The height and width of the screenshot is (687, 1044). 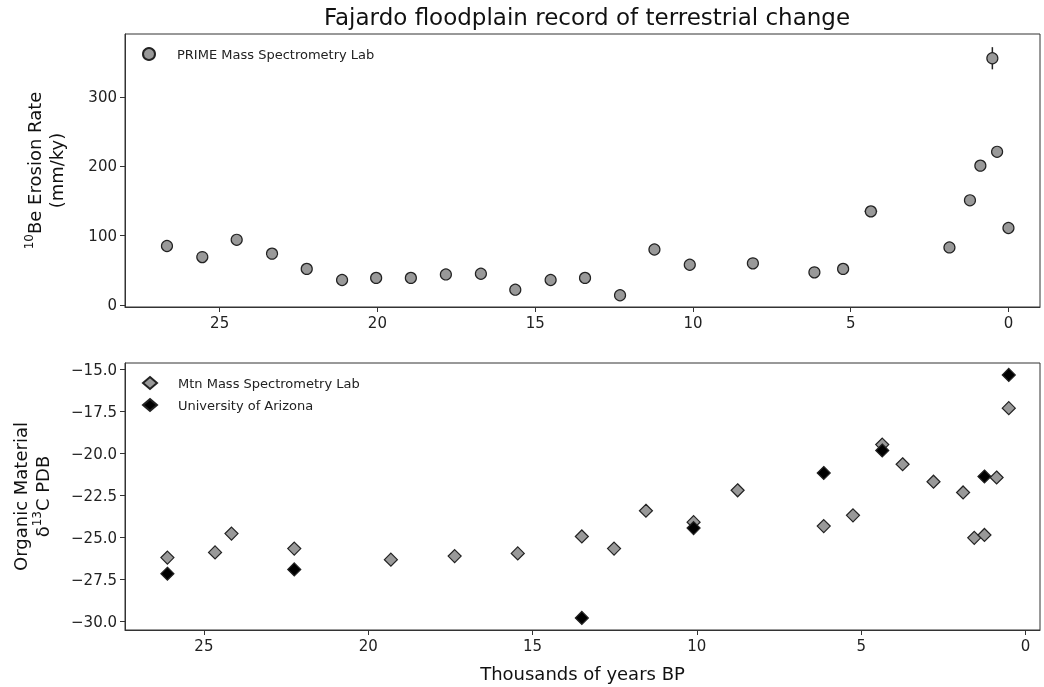 What do you see at coordinates (587, 16) in the screenshot?
I see `chart-title: Fajardo floodplain record of terrestrial change` at bounding box center [587, 16].